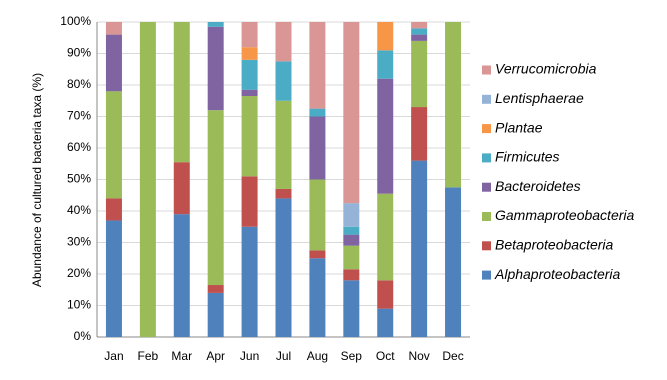 This screenshot has width=667, height=380. Describe the element at coordinates (79, 53) in the screenshot. I see `y-tick-label: 90%` at that location.